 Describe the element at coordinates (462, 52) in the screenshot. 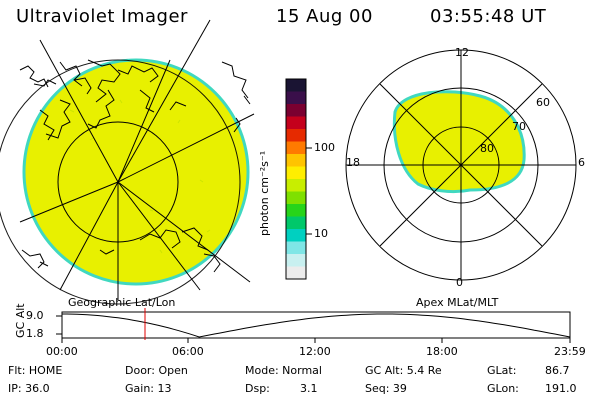

I see `mlt-label-12: 12` at that location.